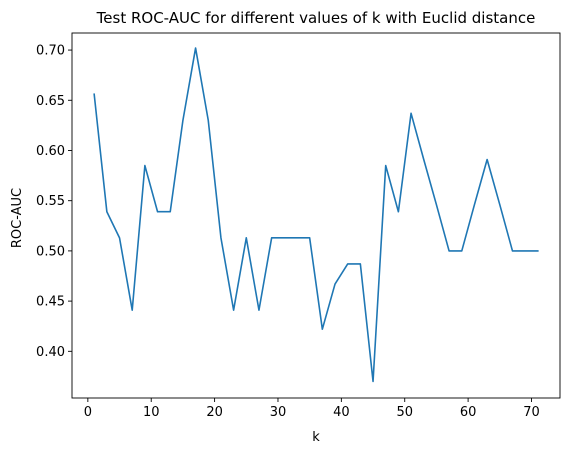  Describe the element at coordinates (316, 437) in the screenshot. I see `x-axis-label: k` at that location.